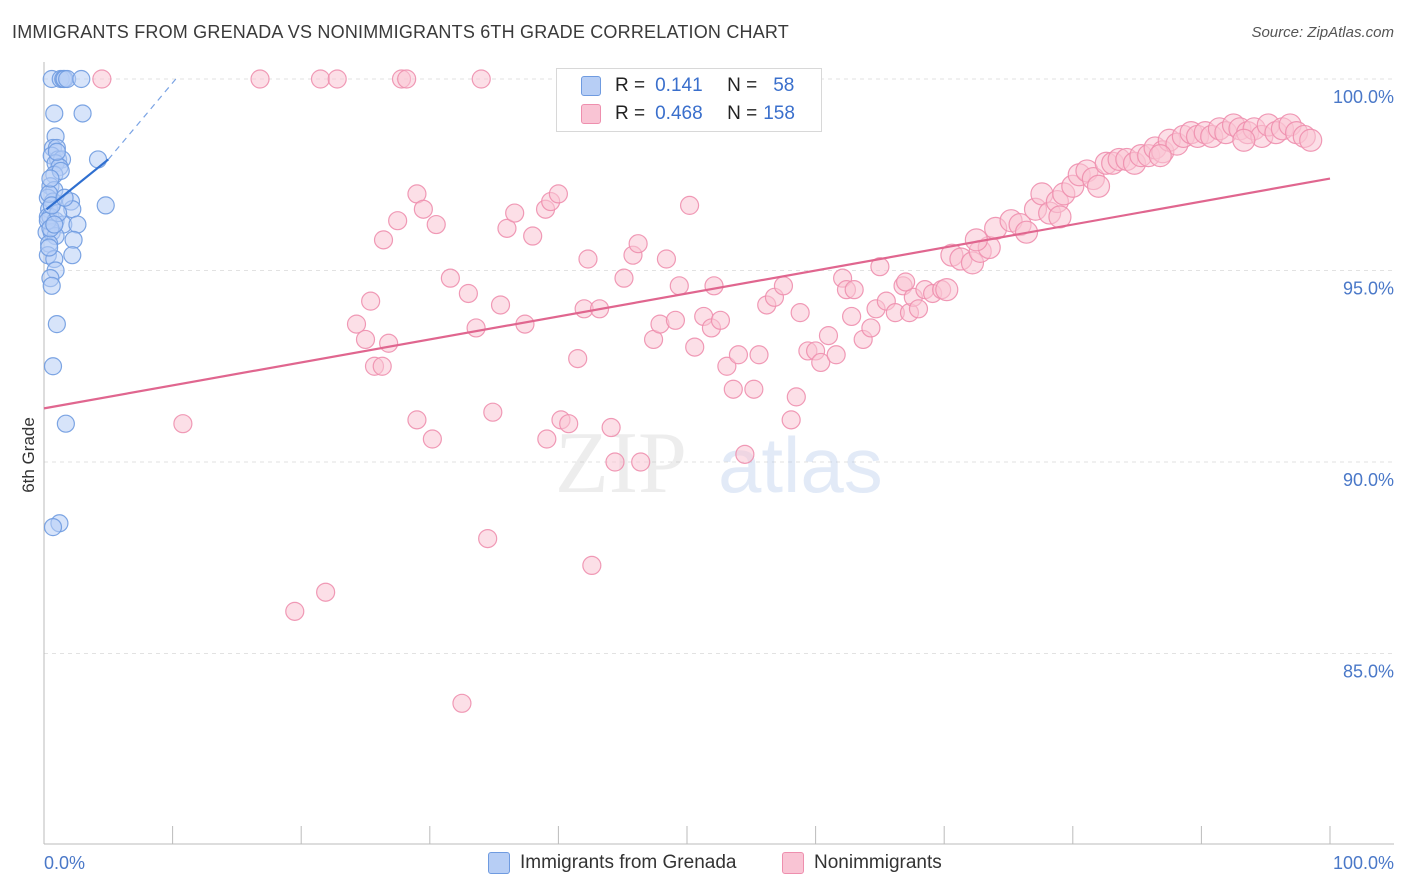  Describe the element at coordinates (499, 863) in the screenshot. I see `bottom-legend-swatch-blue` at that location.